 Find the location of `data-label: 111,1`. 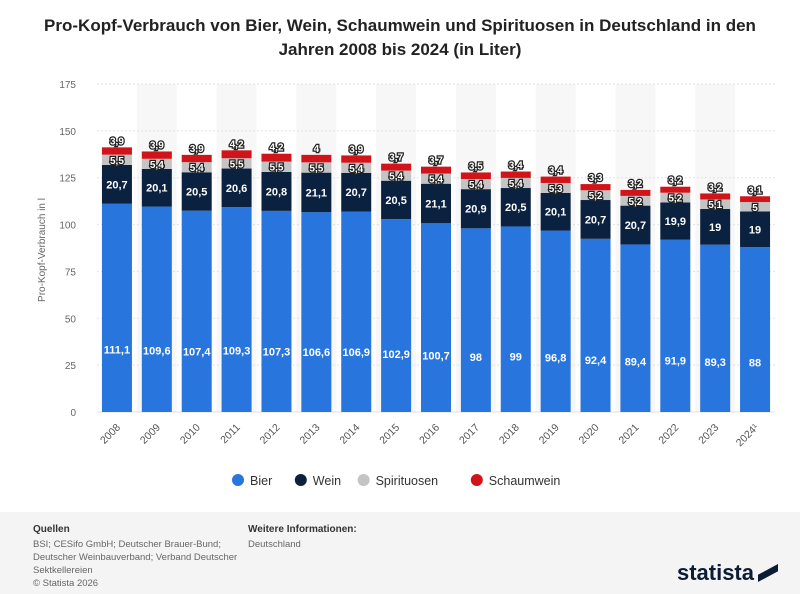

data-label: 111,1 is located at coordinates (117, 351).